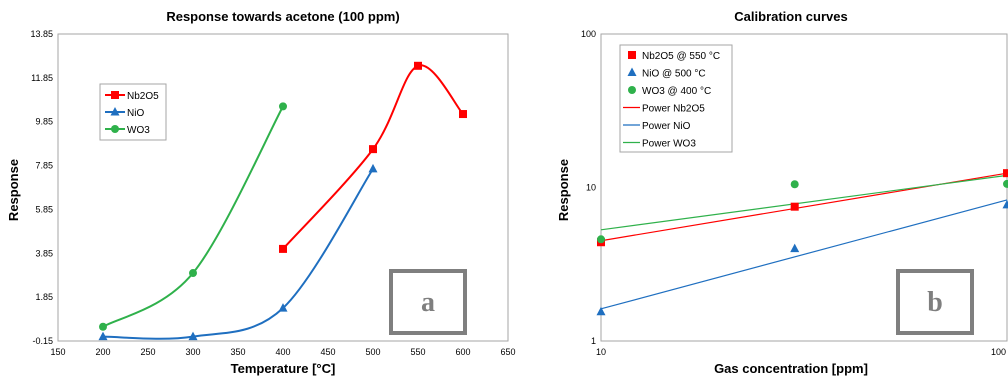 The height and width of the screenshot is (379, 1008). Describe the element at coordinates (676, 91) in the screenshot. I see `chart-b-legend-label-wo3: WO3 @ 400 °C` at that location.